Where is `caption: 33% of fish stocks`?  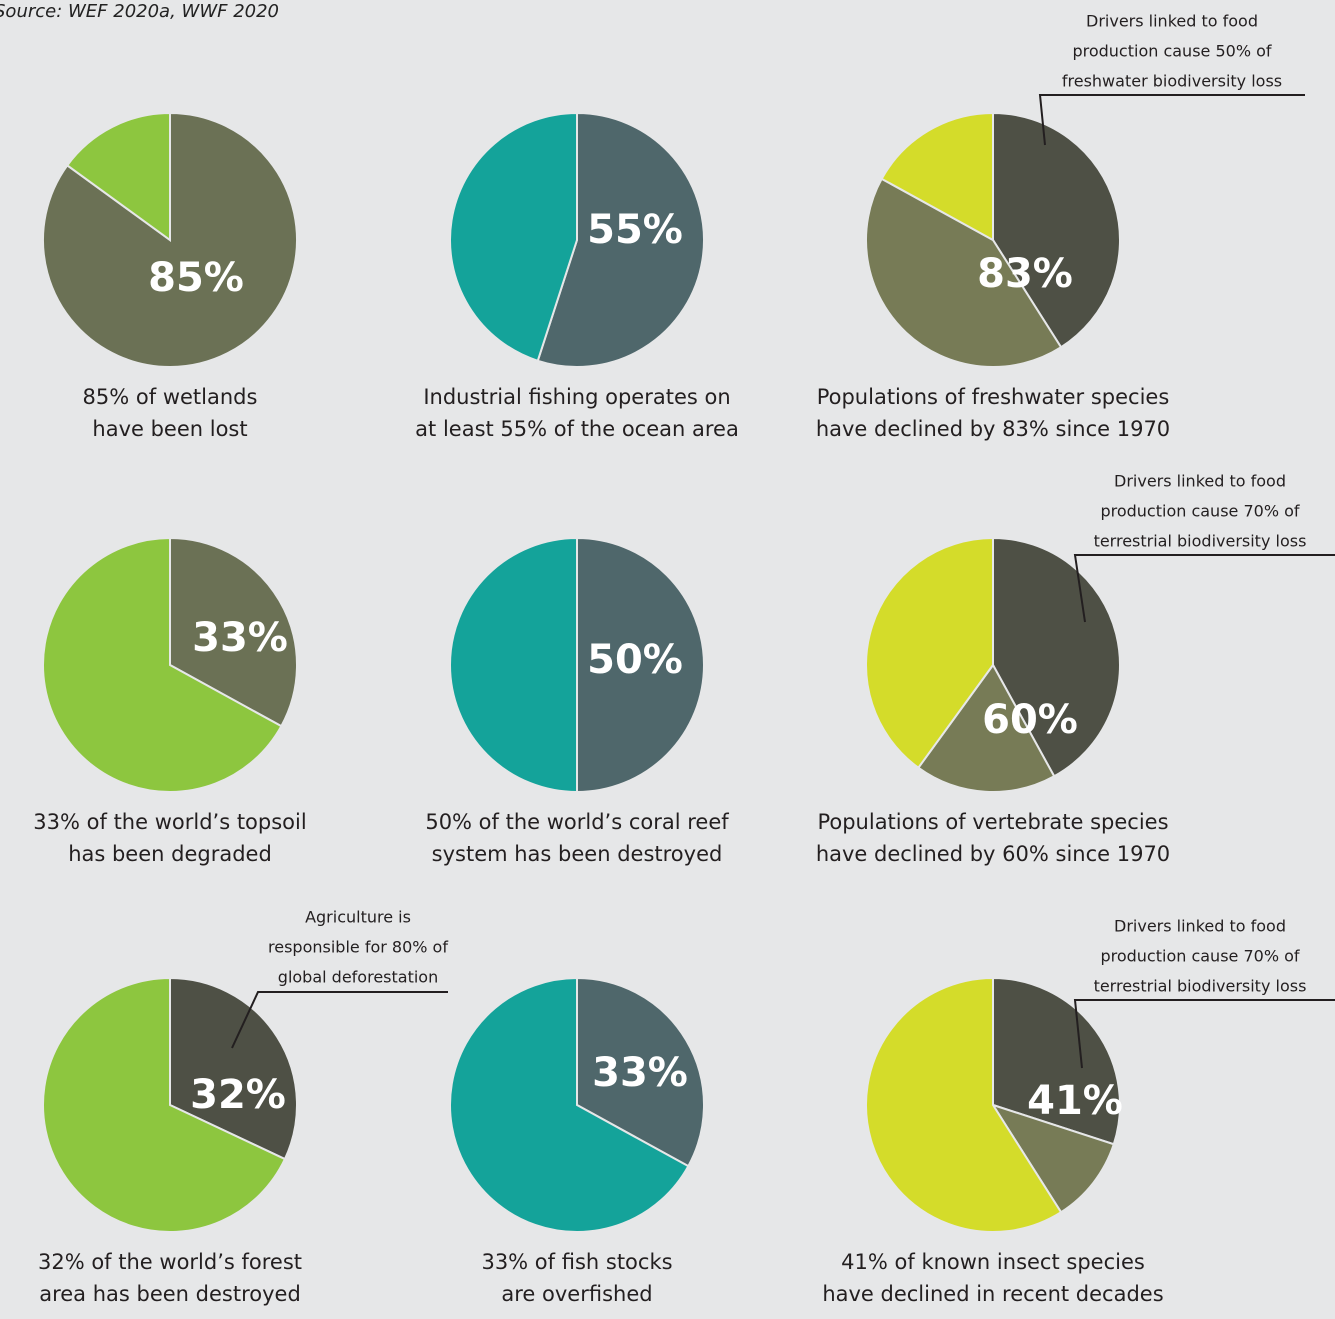 caption: 33% of fish stocks is located at coordinates (576, 1262).